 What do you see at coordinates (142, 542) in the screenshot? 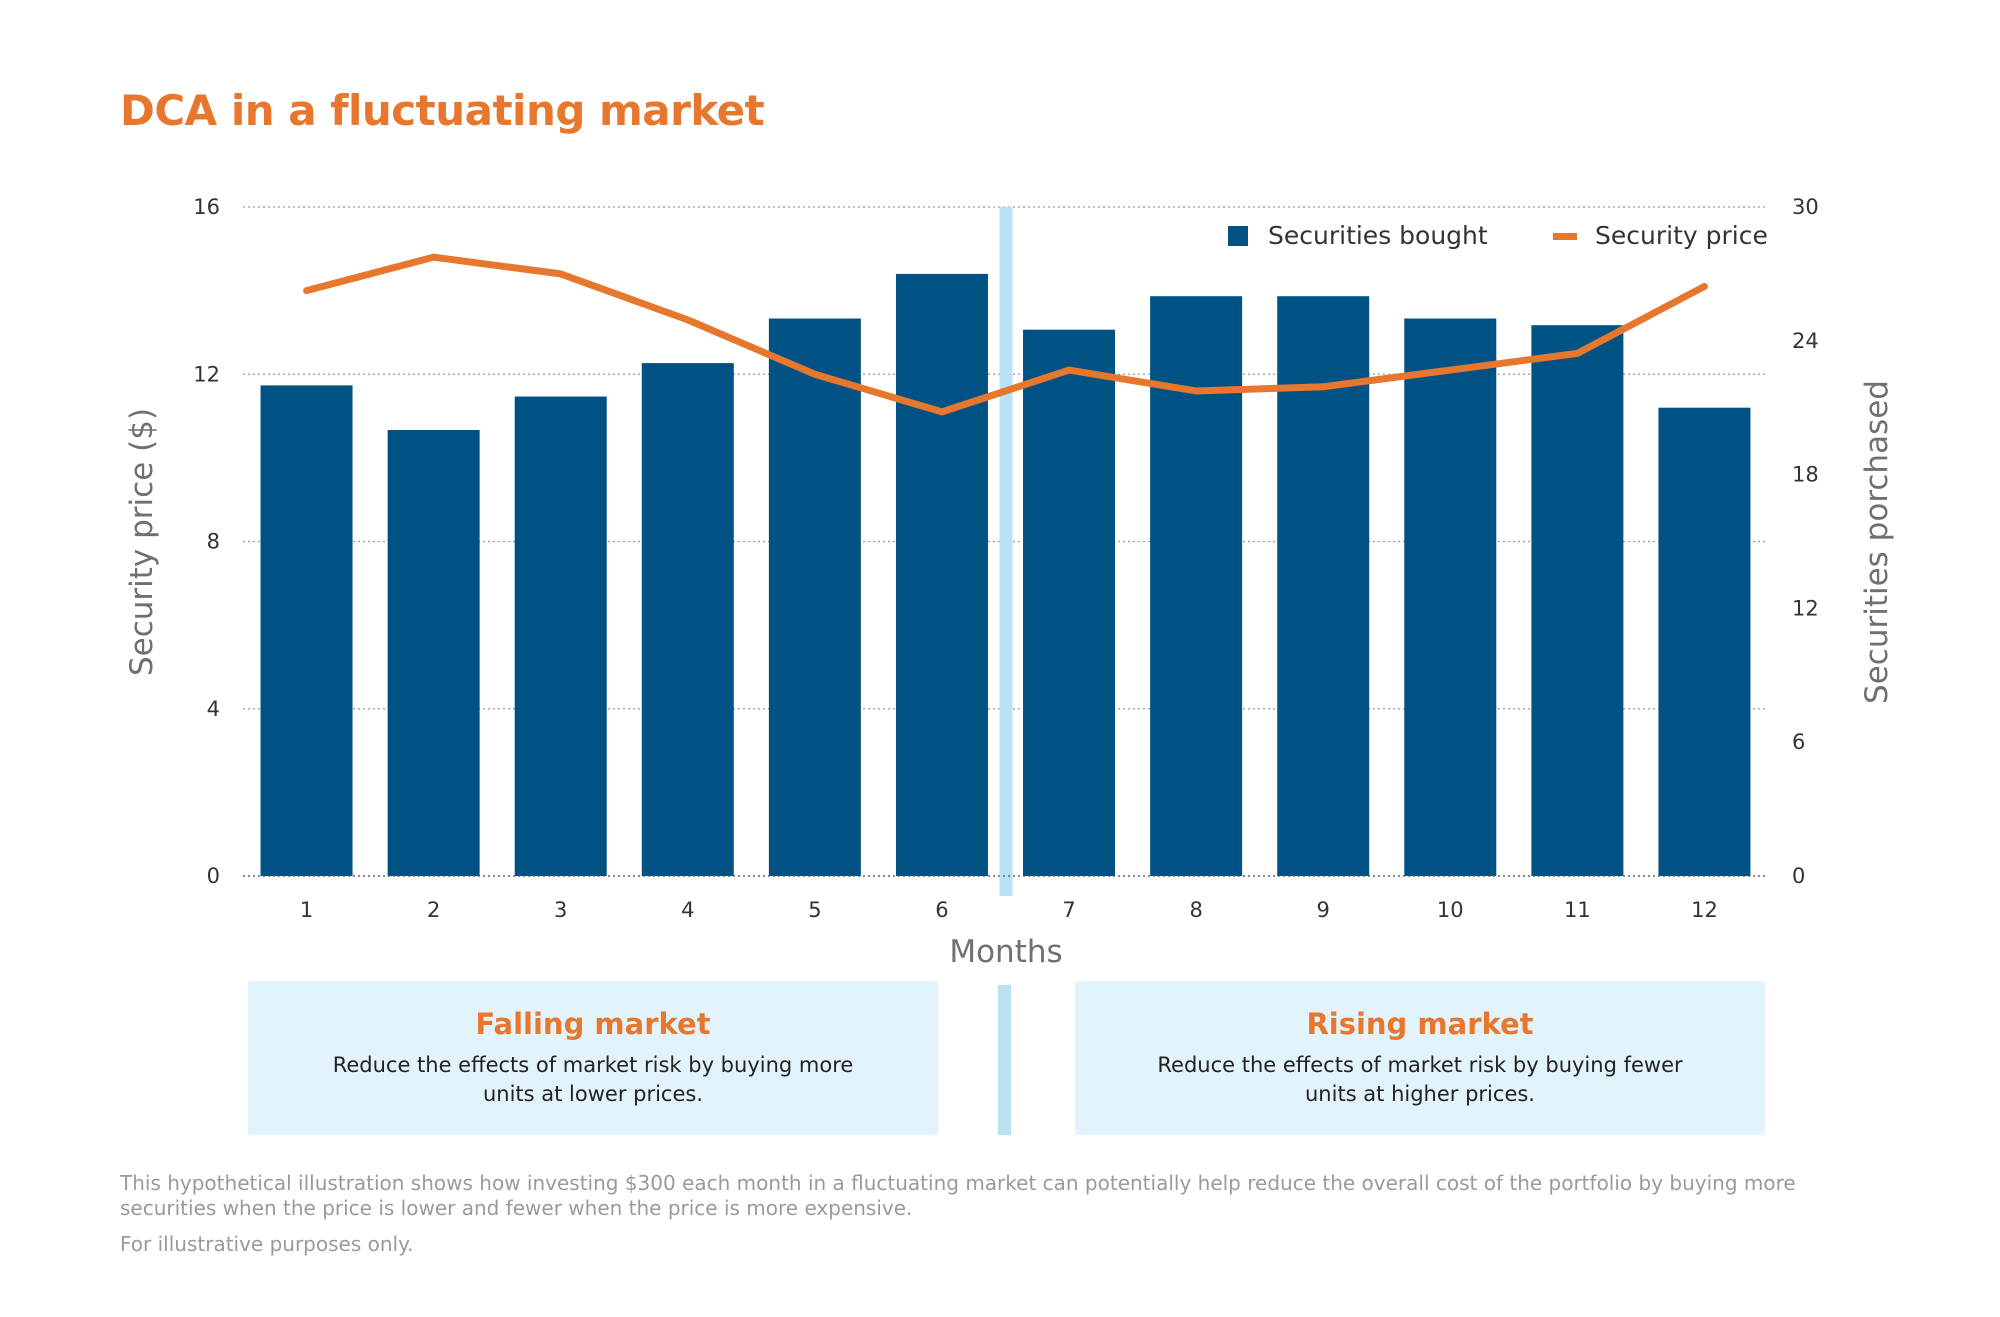
I see `y-axis-title: Security price ($)` at bounding box center [142, 542].